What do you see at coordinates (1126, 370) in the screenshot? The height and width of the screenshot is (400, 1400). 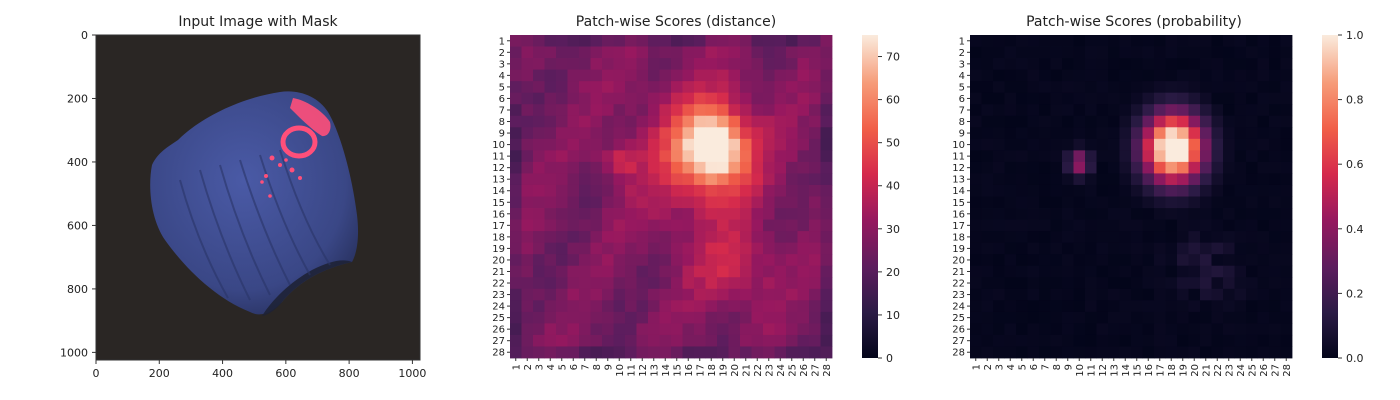 I see `x-tick-label: 14` at bounding box center [1126, 370].